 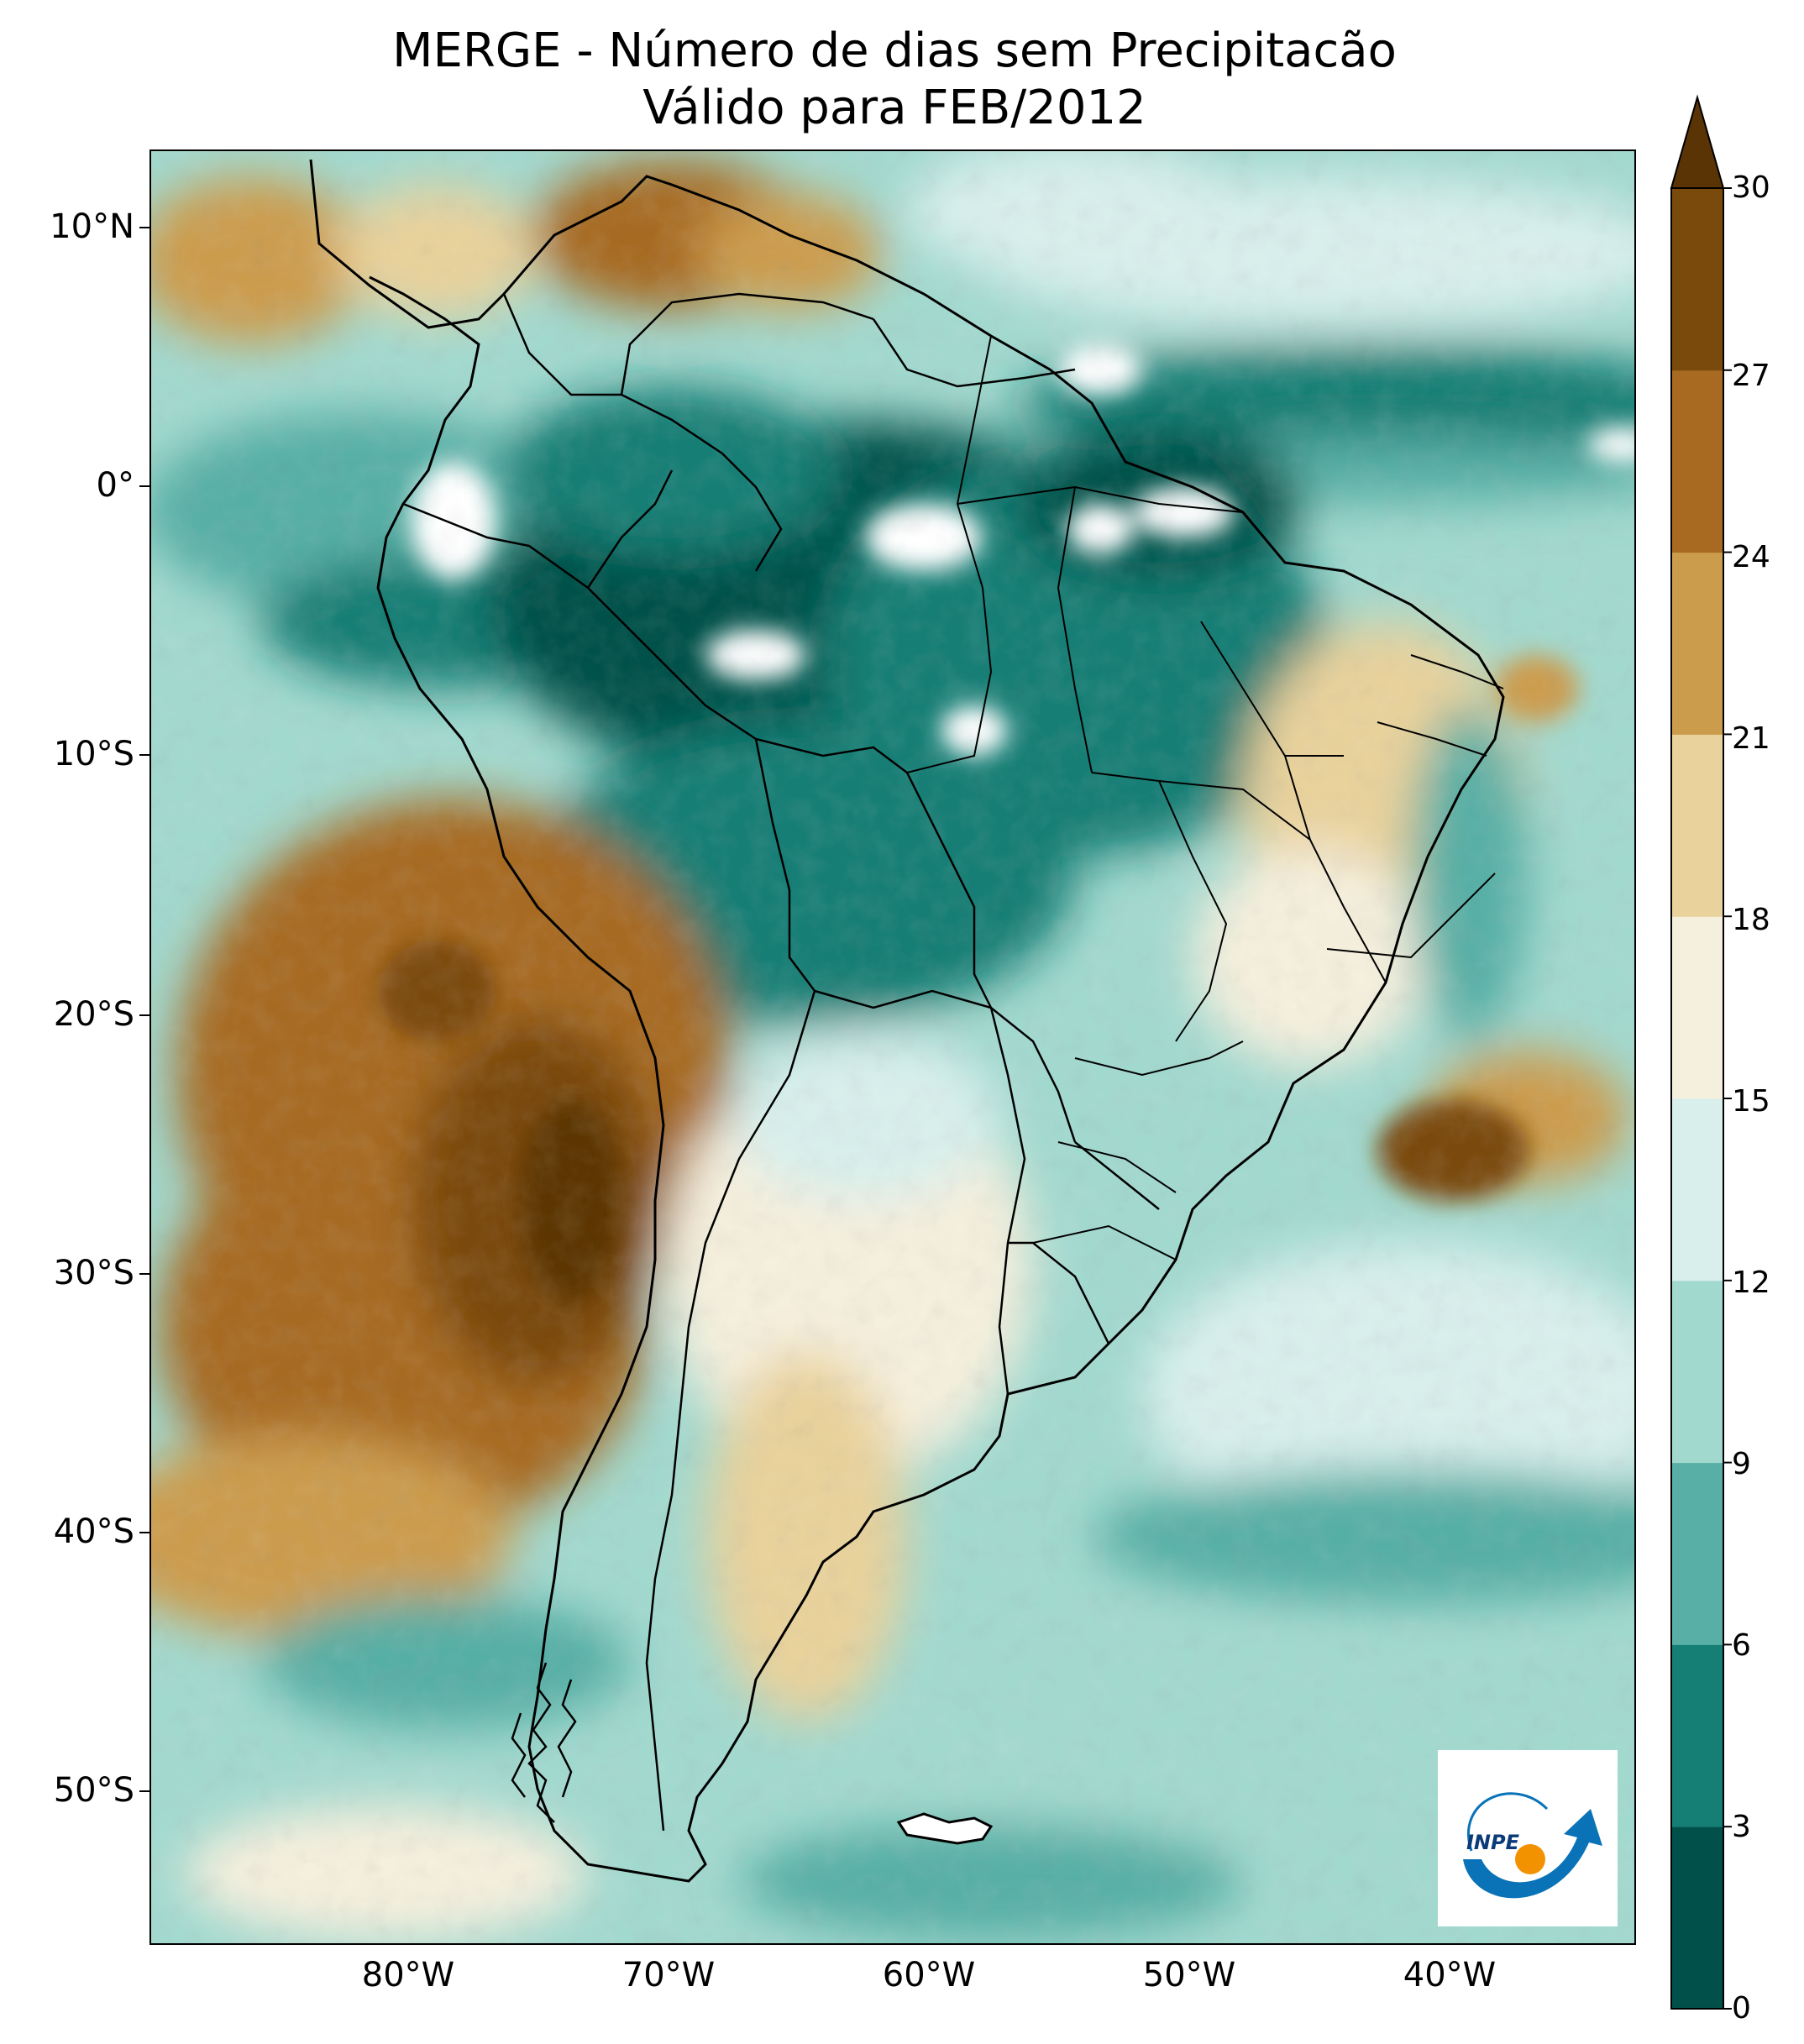 What do you see at coordinates (1751, 920) in the screenshot?
I see `colorbar-tick-label: 18` at bounding box center [1751, 920].